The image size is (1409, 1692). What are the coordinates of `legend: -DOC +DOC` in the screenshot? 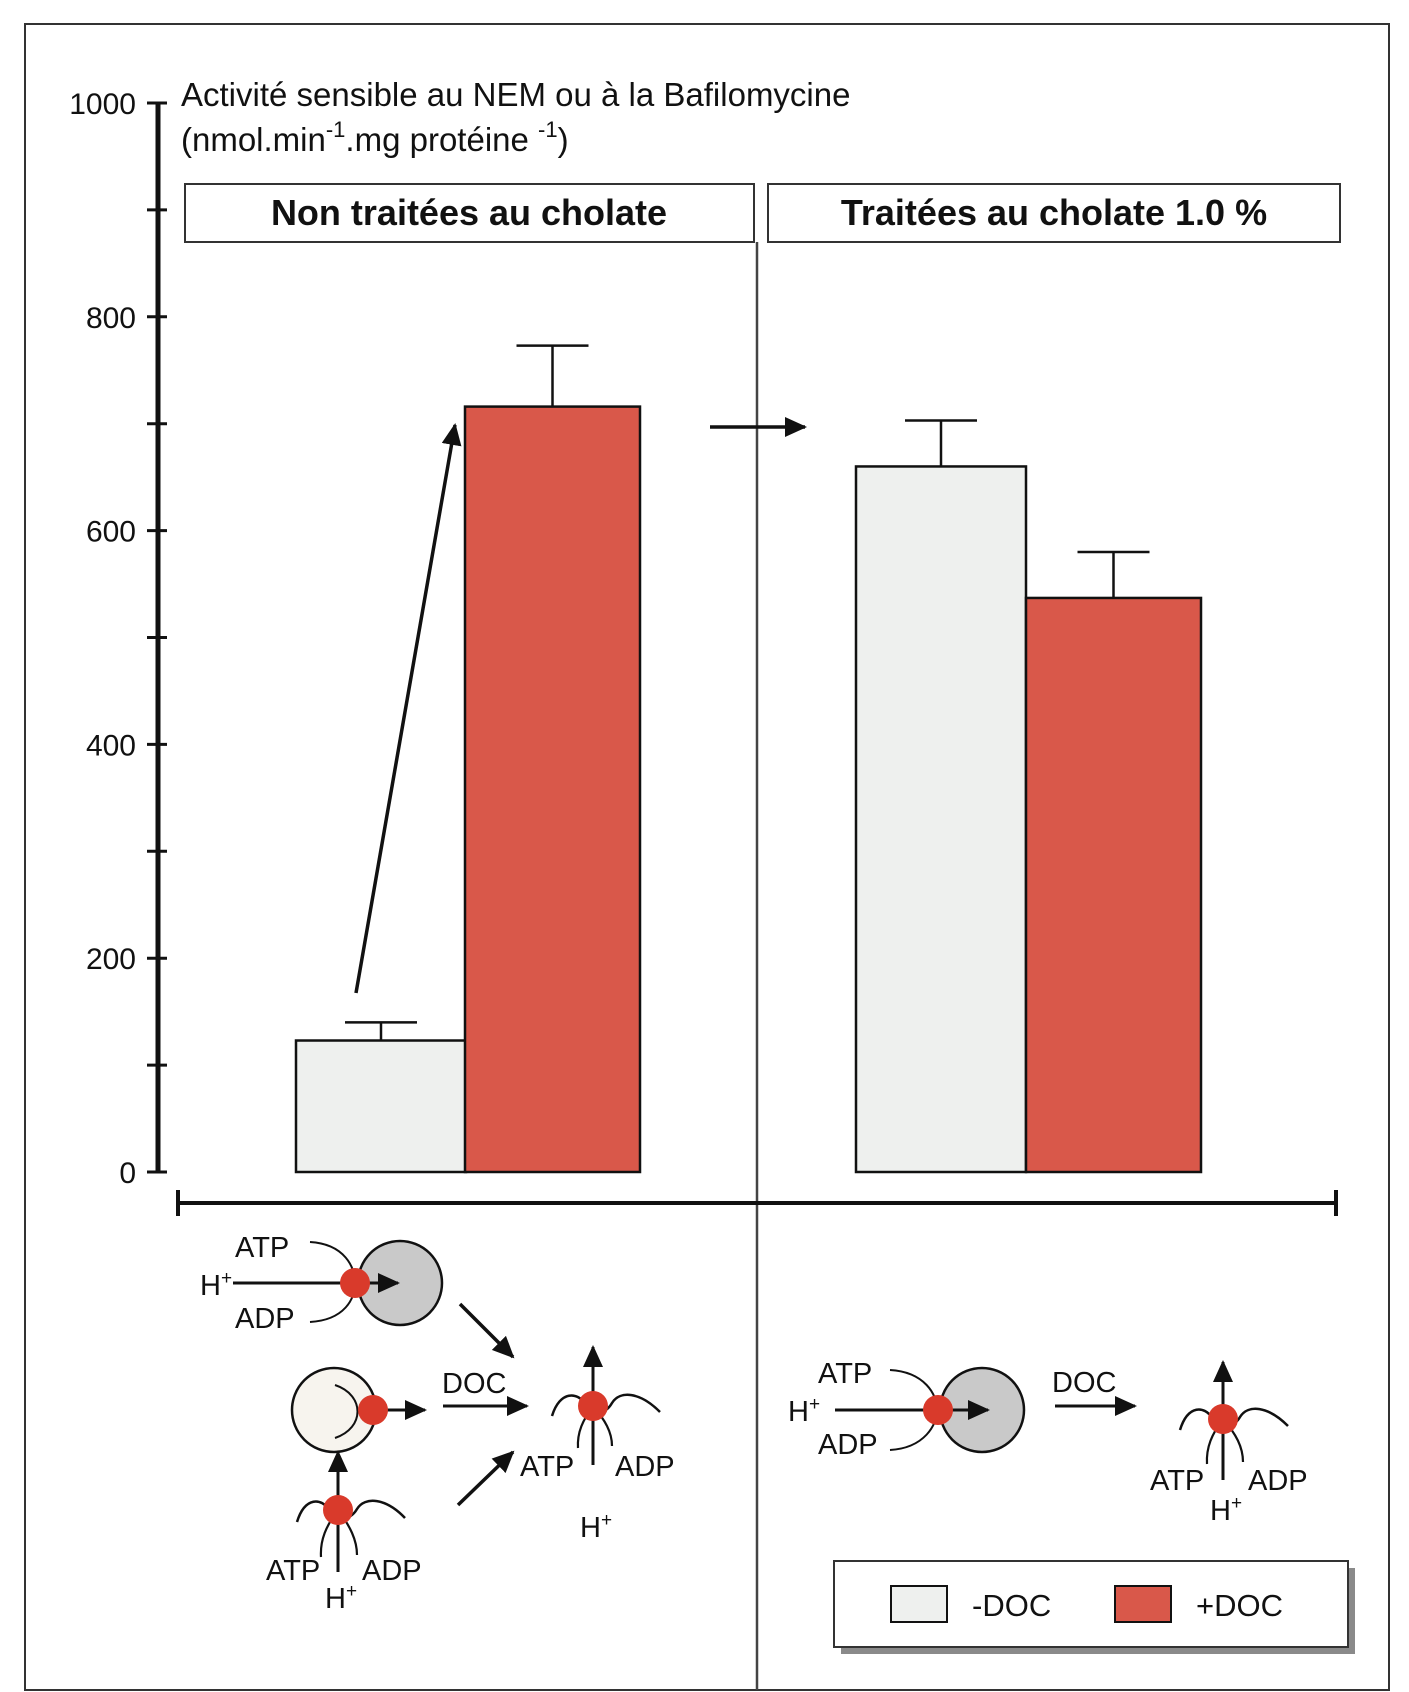 It's located at (1094, 1607).